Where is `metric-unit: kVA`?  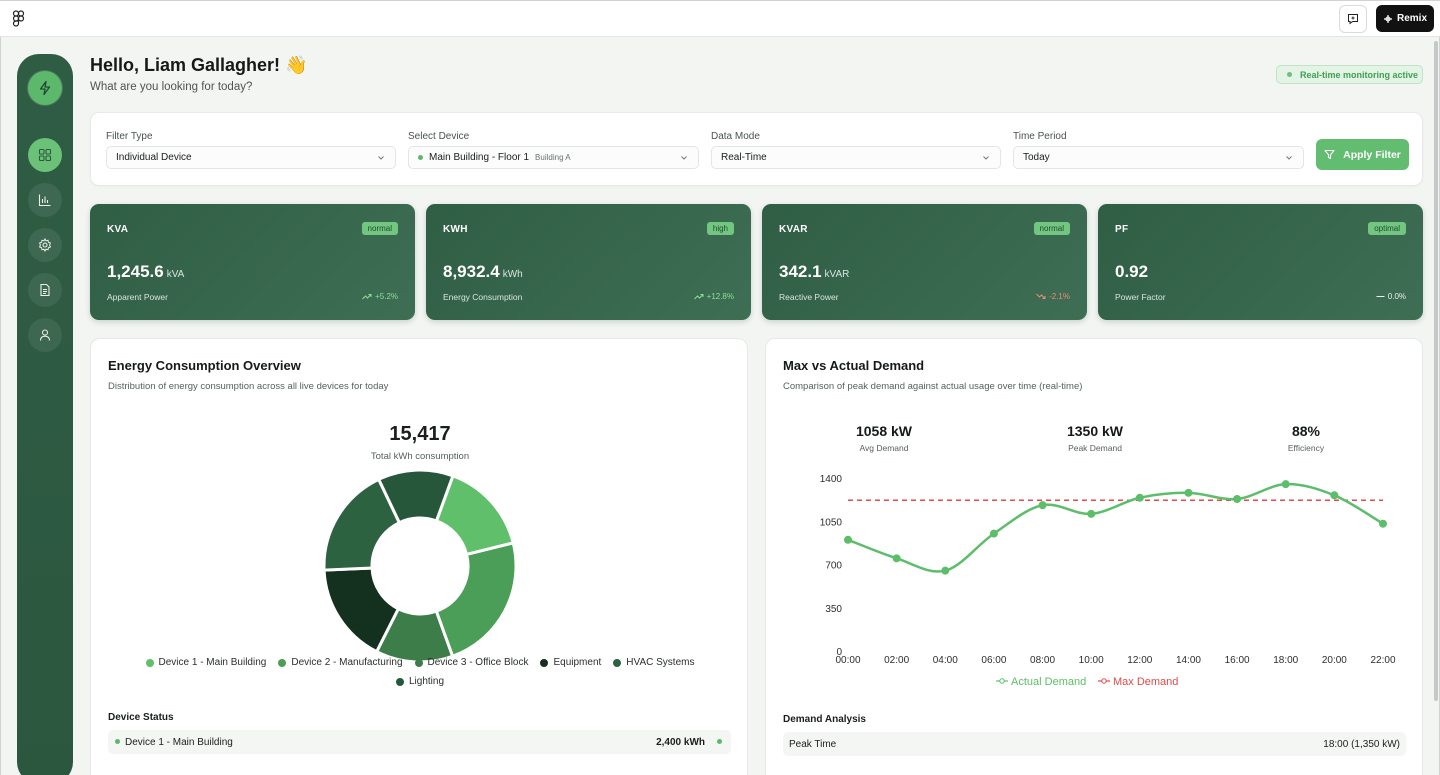 metric-unit: kVA is located at coordinates (175, 274).